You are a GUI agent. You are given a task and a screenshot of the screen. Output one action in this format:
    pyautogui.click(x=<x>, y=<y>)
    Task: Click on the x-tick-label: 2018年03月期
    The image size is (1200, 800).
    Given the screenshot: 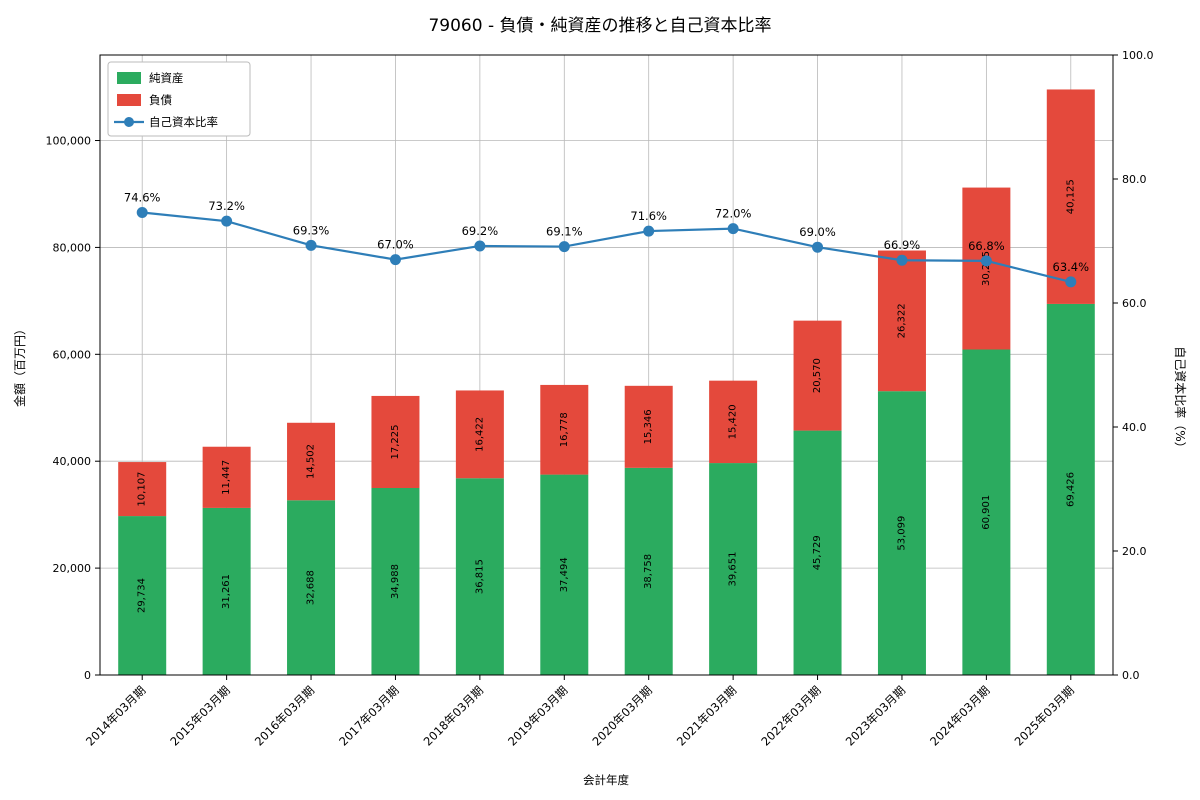 What is the action you would take?
    pyautogui.click(x=453, y=715)
    